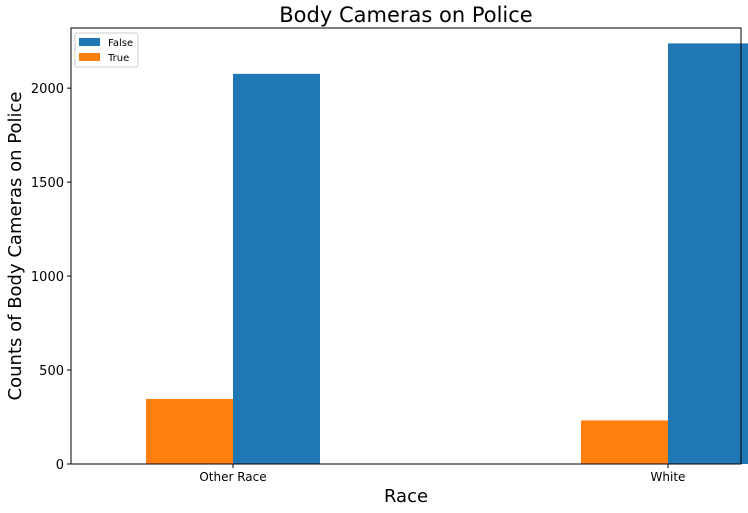  What do you see at coordinates (624, 442) in the screenshot?
I see `bar-true-white` at bounding box center [624, 442].